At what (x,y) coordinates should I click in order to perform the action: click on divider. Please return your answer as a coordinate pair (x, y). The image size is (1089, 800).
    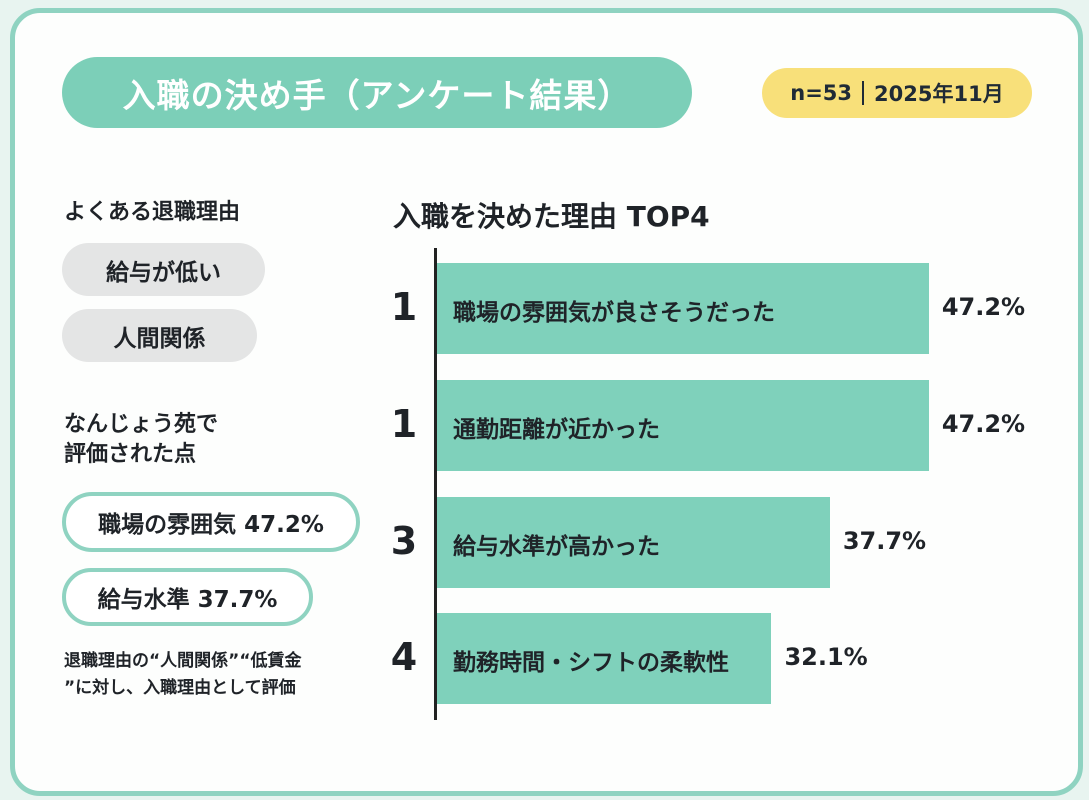
    Looking at the image, I should click on (863, 93).